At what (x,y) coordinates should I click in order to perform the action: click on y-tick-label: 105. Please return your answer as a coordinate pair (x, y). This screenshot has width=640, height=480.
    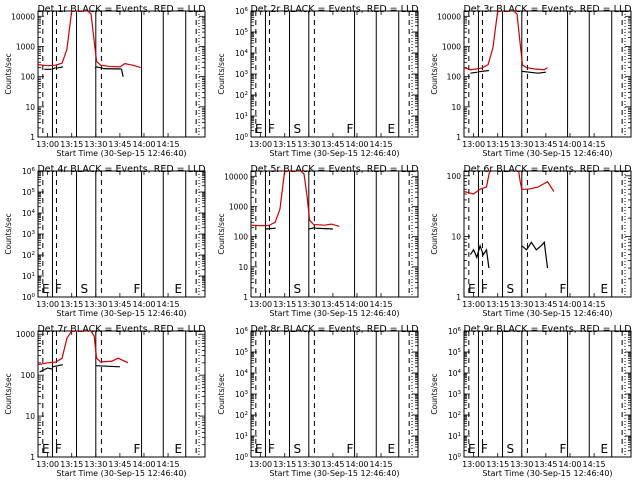
    Looking at the image, I should click on (242, 352).